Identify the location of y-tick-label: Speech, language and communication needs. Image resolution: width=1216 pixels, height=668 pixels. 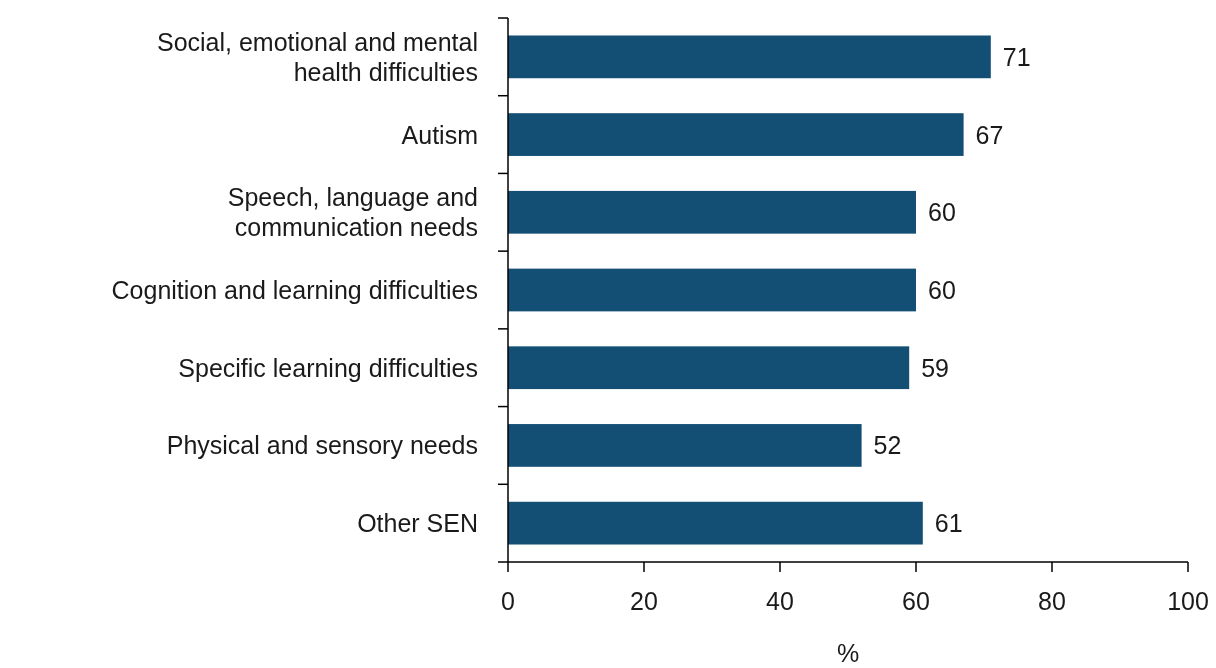
(352, 212).